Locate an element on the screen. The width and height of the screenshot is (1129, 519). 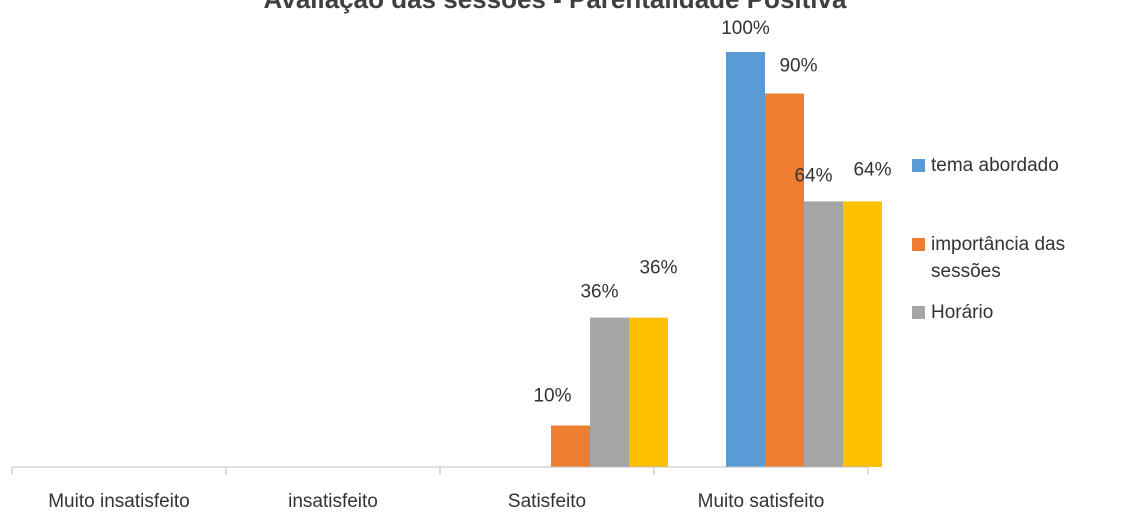
x-tick-label: Muito insatisfeito is located at coordinates (119, 501).